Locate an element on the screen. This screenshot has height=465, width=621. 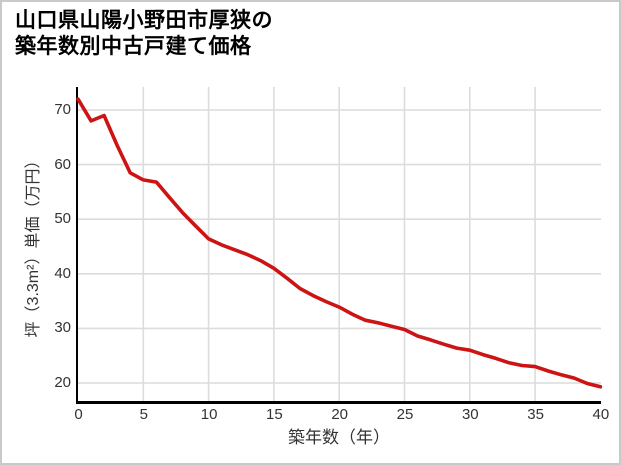
y-tick-label-40: 40 is located at coordinates (62, 273).